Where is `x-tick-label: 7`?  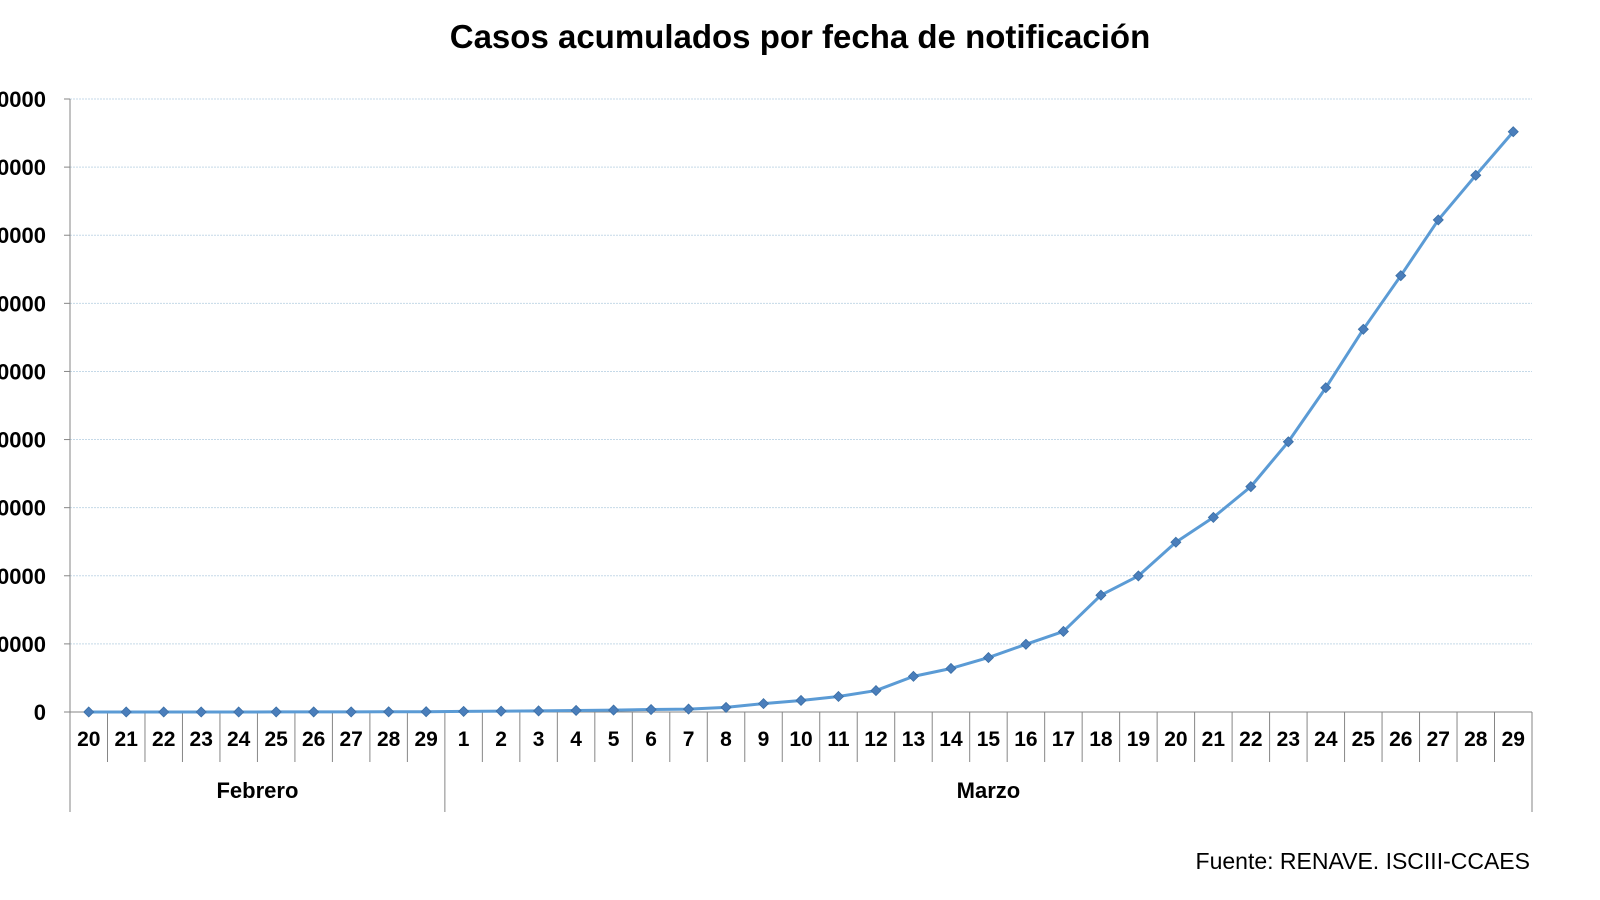 x-tick-label: 7 is located at coordinates (689, 739).